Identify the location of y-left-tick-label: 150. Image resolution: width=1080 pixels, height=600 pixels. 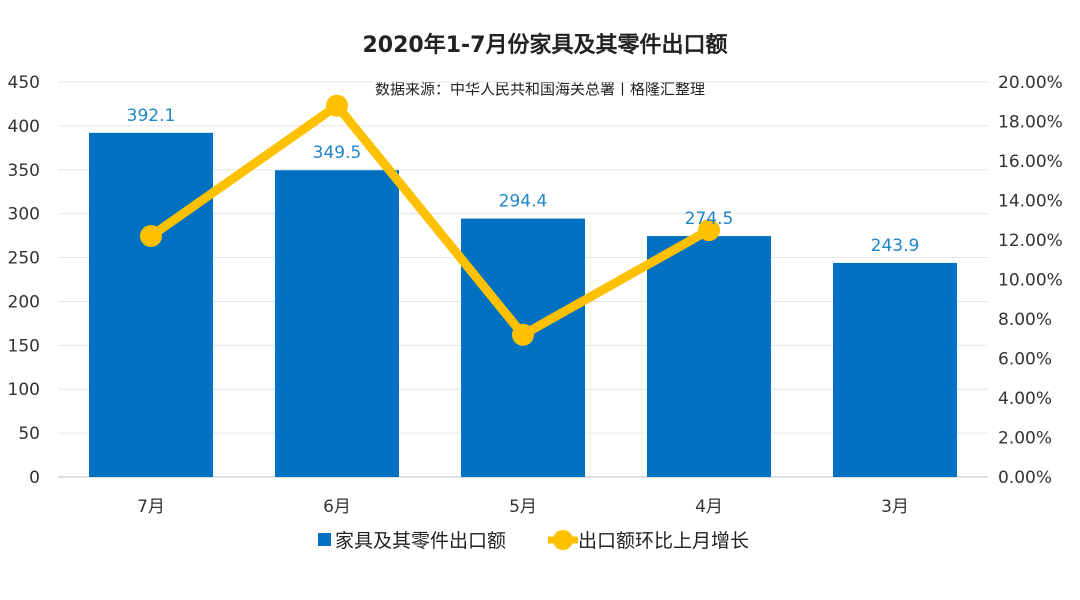
(24, 346).